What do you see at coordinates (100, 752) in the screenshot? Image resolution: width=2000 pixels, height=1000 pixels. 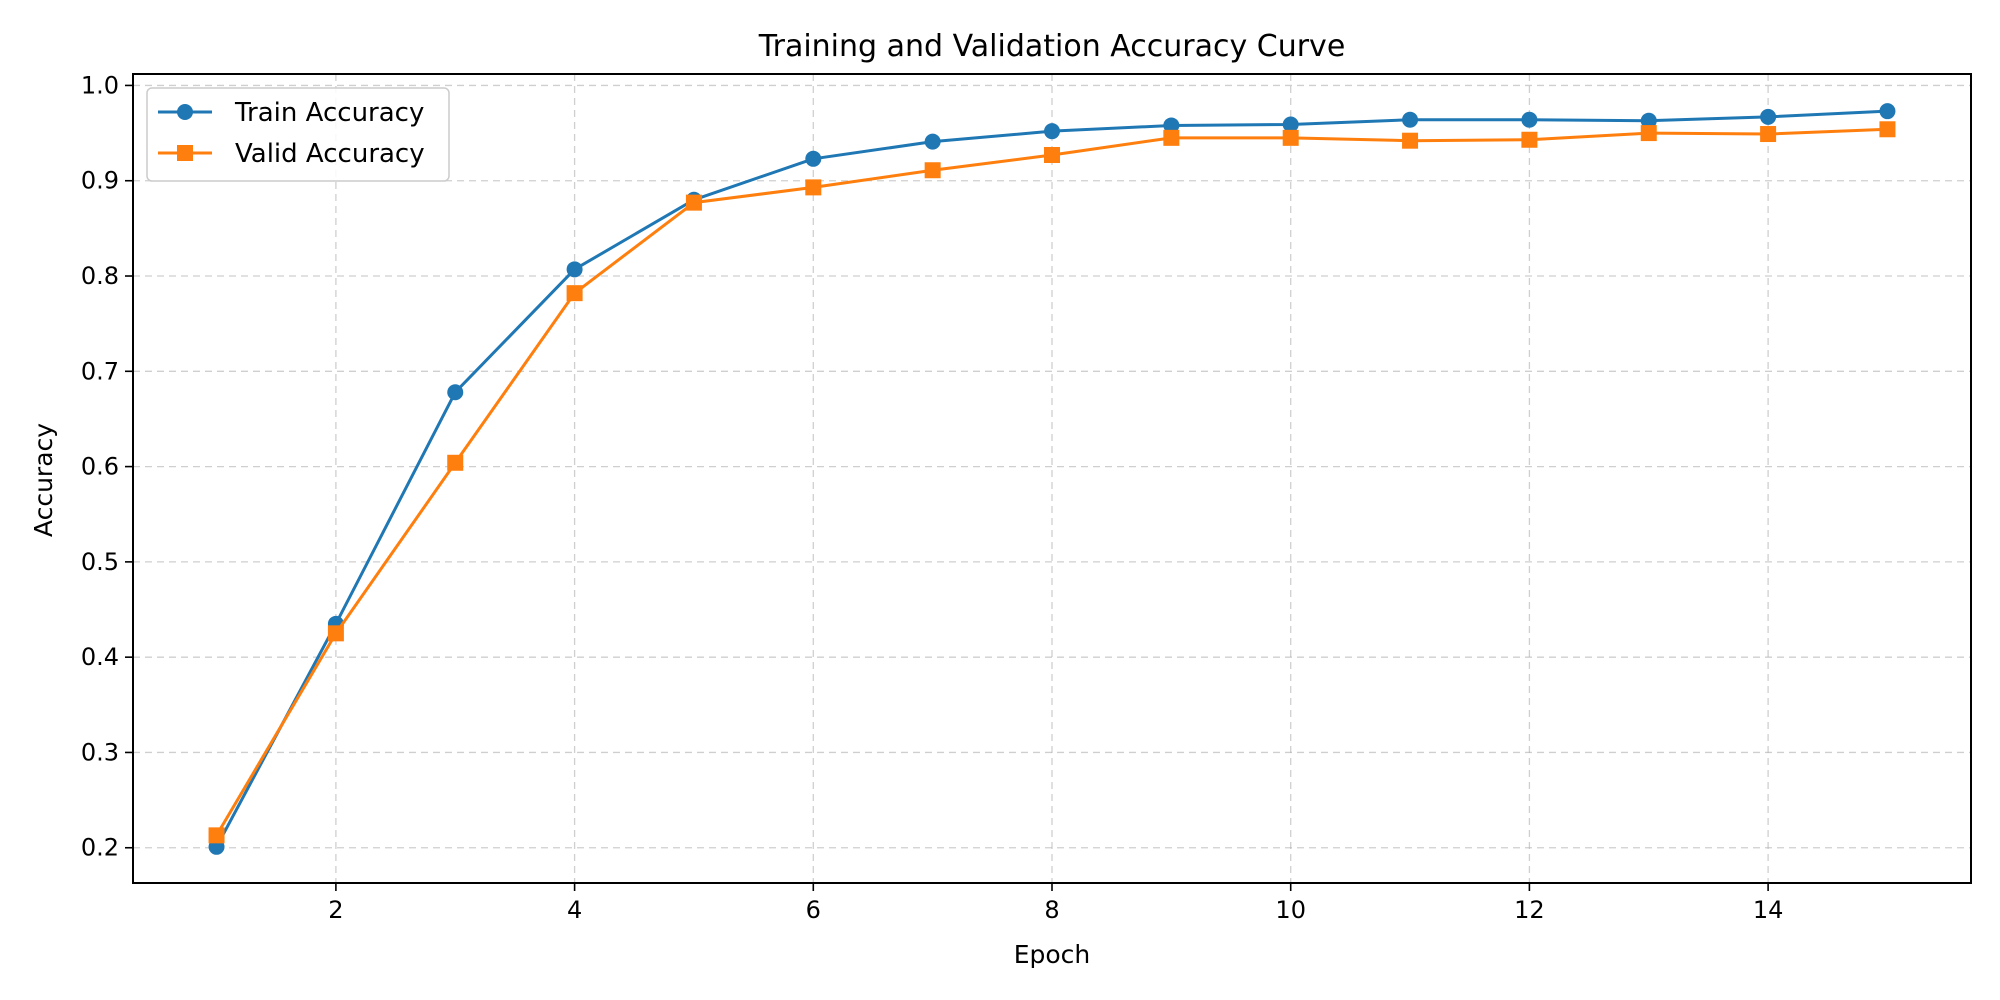 I see `y-tick-label: 0.3` at bounding box center [100, 752].